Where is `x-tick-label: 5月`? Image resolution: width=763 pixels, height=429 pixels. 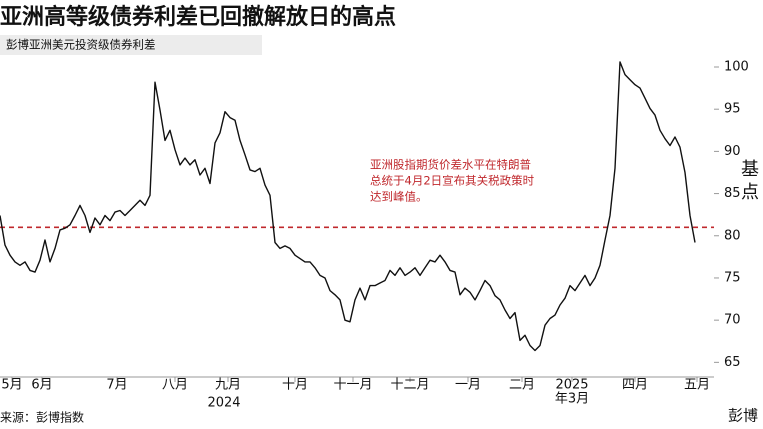 x-tick-label: 5月 is located at coordinates (11, 385).